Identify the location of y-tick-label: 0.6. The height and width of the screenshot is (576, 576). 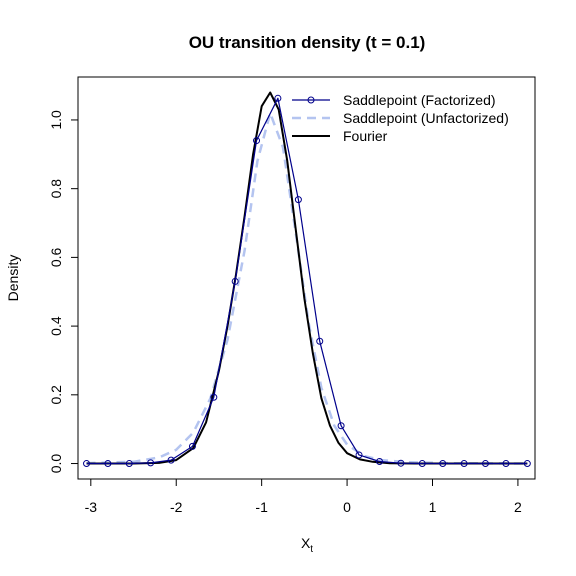
(56, 257).